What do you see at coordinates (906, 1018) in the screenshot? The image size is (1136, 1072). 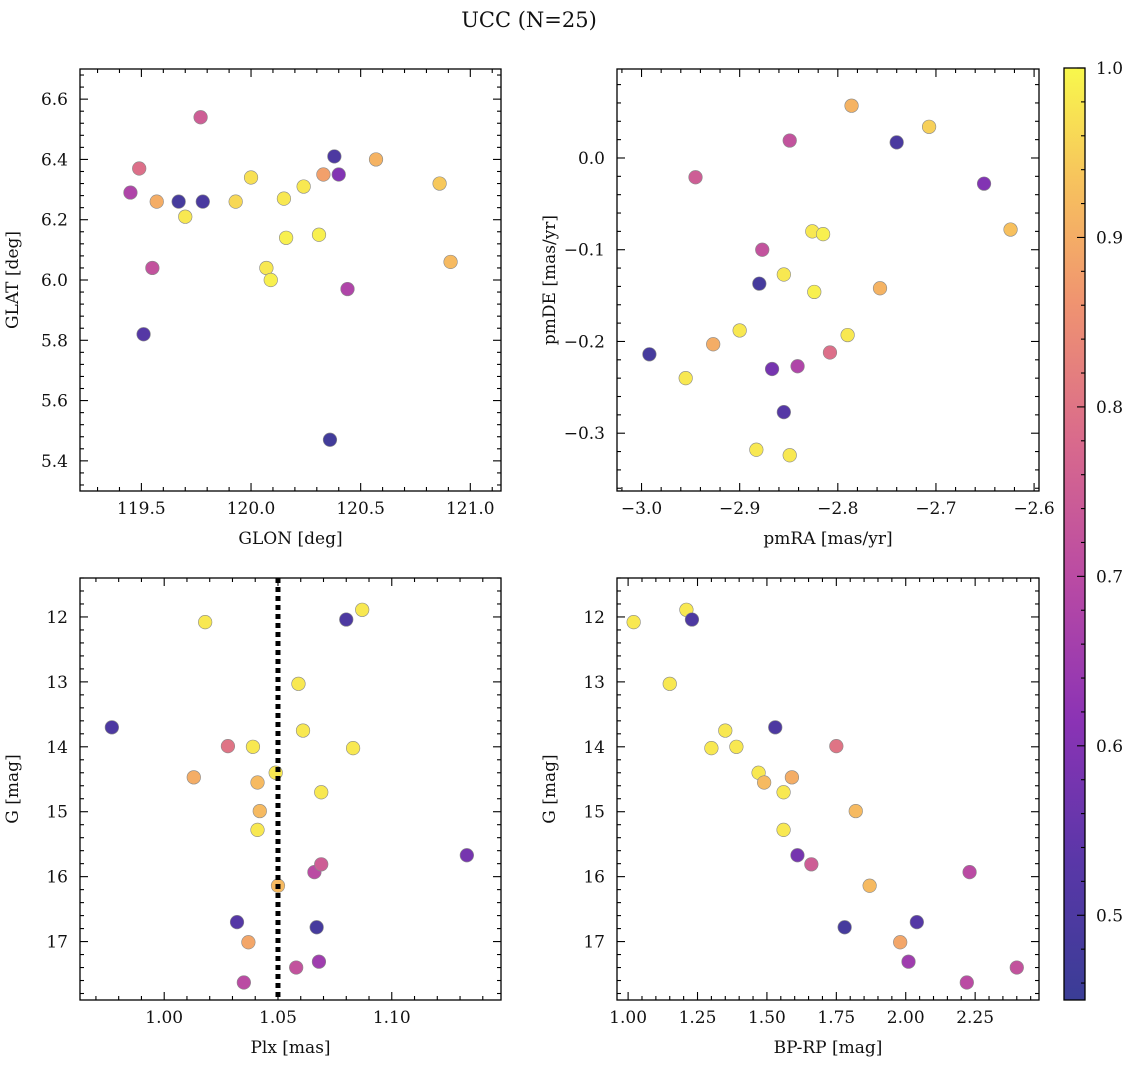 I see `x-tick-label: 2.00` at bounding box center [906, 1018].